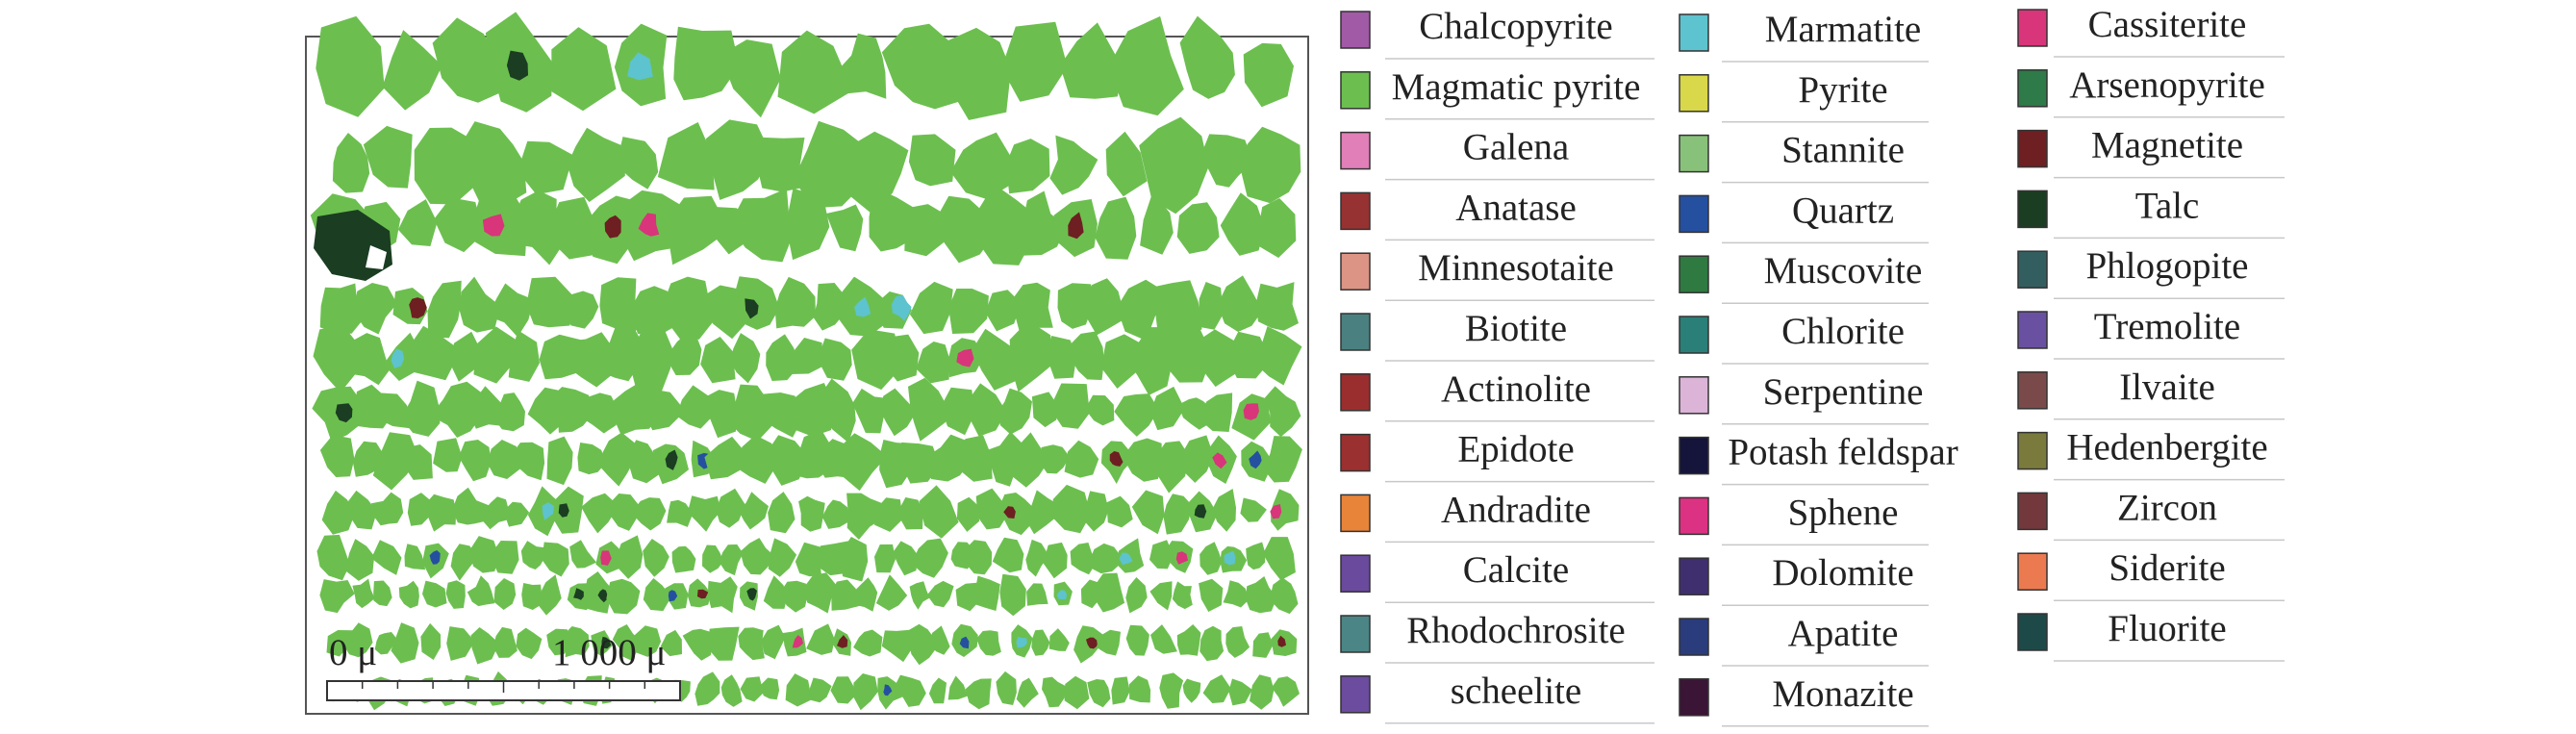 This screenshot has width=2576, height=734. What do you see at coordinates (2167, 326) in the screenshot?
I see `legend-label: Tremolite` at bounding box center [2167, 326].